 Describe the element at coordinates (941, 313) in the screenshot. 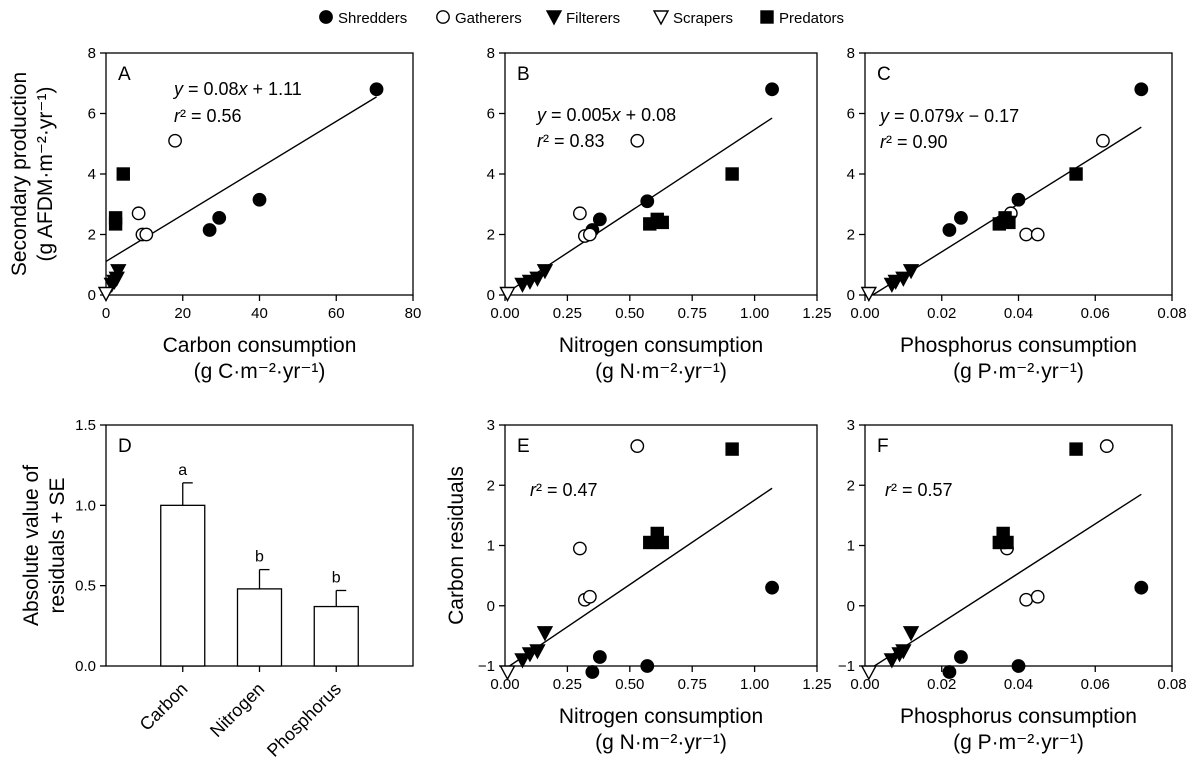

I see `x-tick-label: 0.02` at that location.